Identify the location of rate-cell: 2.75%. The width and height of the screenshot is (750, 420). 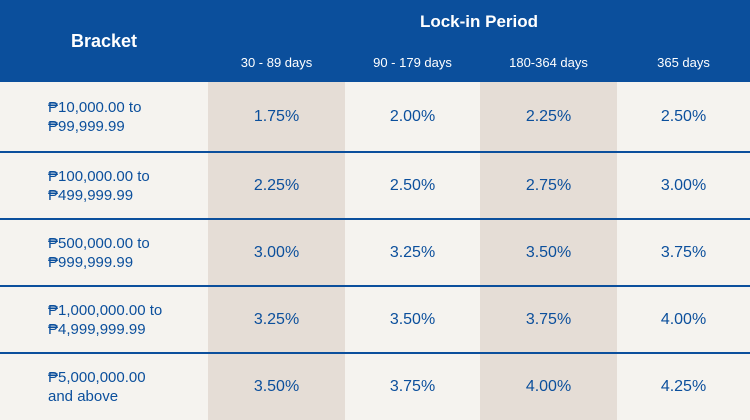
(548, 185).